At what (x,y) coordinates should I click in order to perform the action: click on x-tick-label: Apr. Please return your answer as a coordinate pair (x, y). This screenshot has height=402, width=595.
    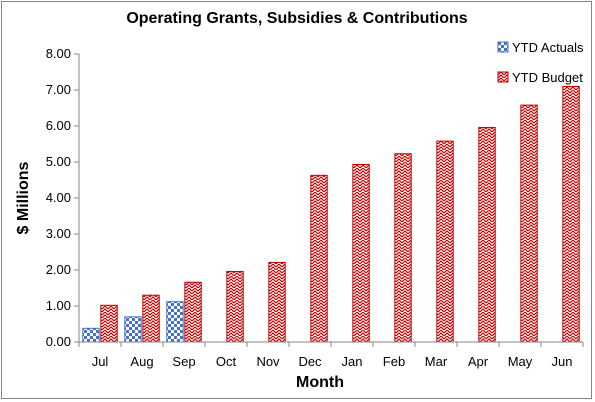
    Looking at the image, I should click on (478, 361).